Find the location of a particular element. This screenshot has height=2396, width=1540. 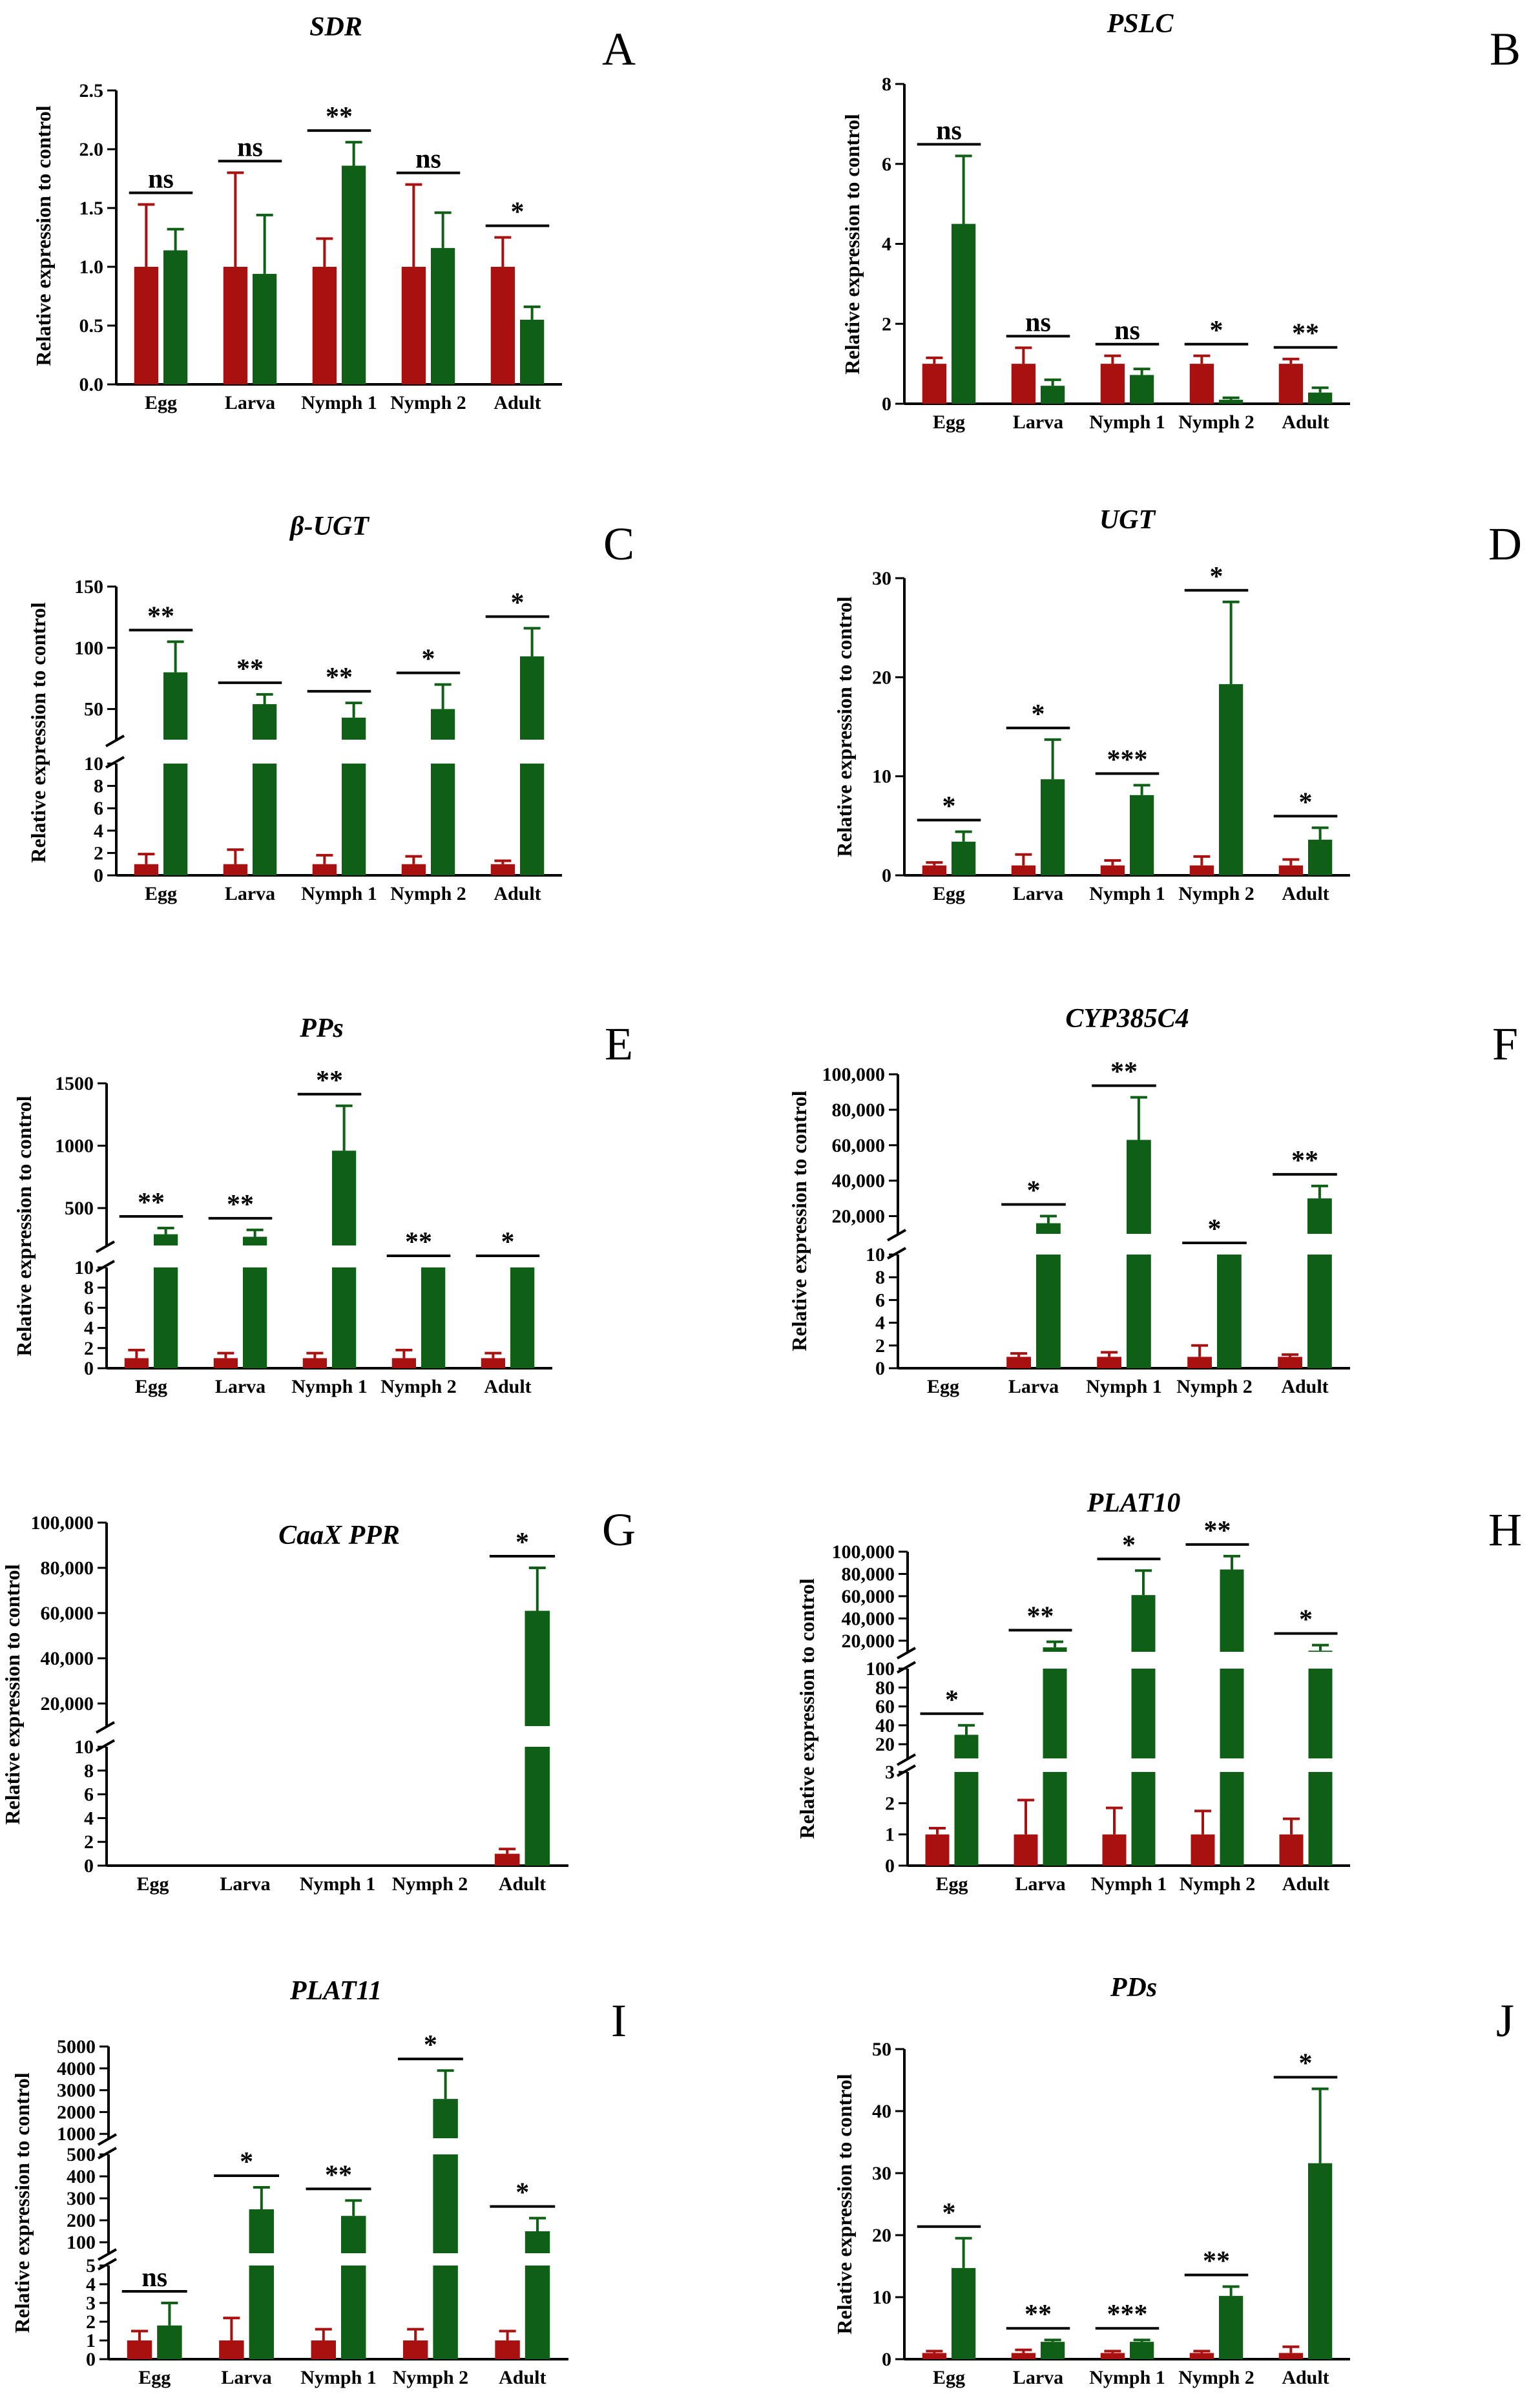

panel-label: E is located at coordinates (619, 1044).